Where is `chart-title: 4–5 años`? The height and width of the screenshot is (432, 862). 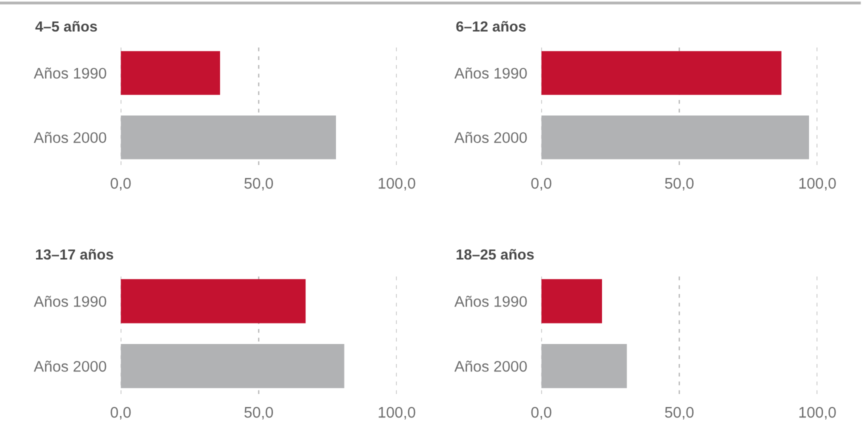 chart-title: 4–5 años is located at coordinates (66, 26).